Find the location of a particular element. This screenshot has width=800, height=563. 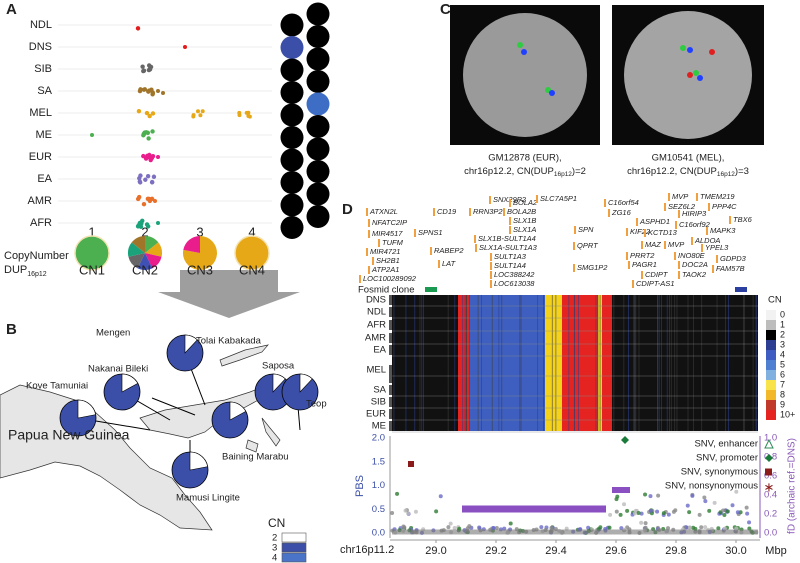

gene-label: TMEM219 is located at coordinates (717, 196).